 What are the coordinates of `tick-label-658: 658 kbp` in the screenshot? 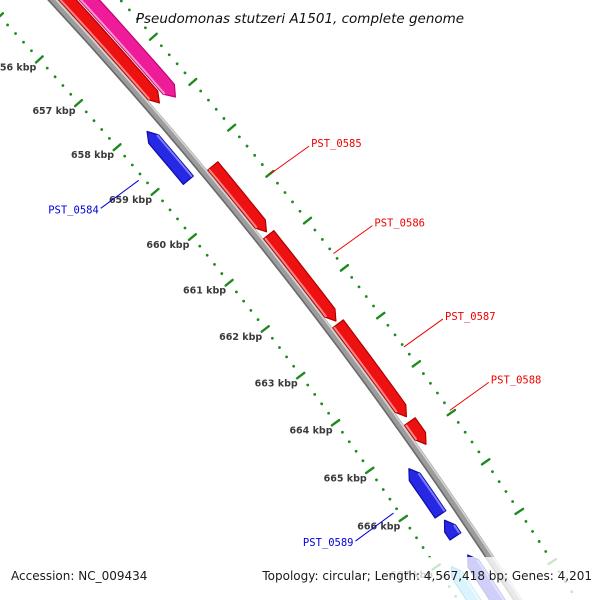 It's located at (92, 155).